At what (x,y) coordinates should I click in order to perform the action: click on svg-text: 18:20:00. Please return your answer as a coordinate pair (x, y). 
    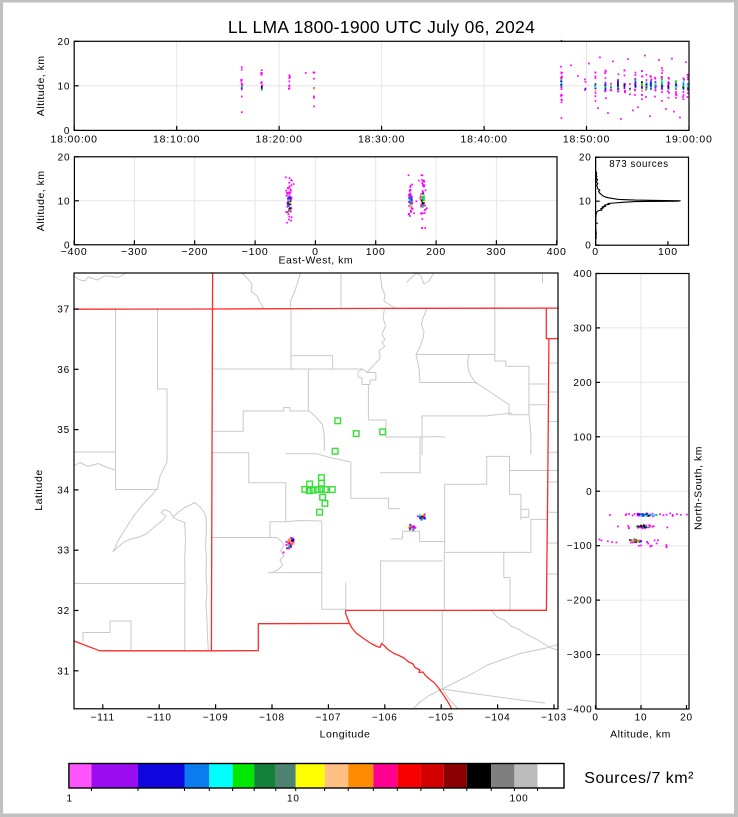
    Looking at the image, I should click on (278, 140).